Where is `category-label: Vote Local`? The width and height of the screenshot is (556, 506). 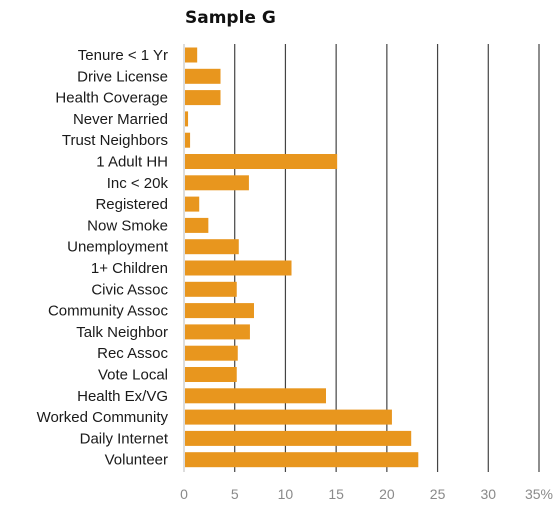
category-label: Vote Local is located at coordinates (133, 375).